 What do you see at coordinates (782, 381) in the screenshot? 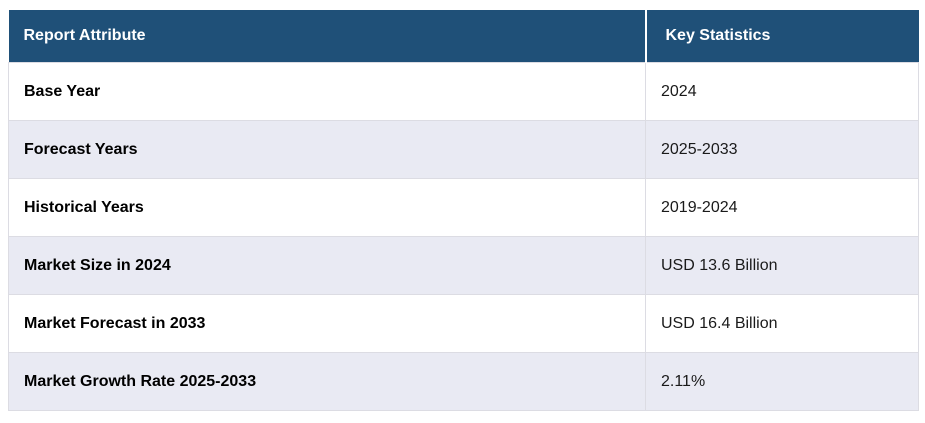
I see `key-statistic-cell: 2.11%` at bounding box center [782, 381].